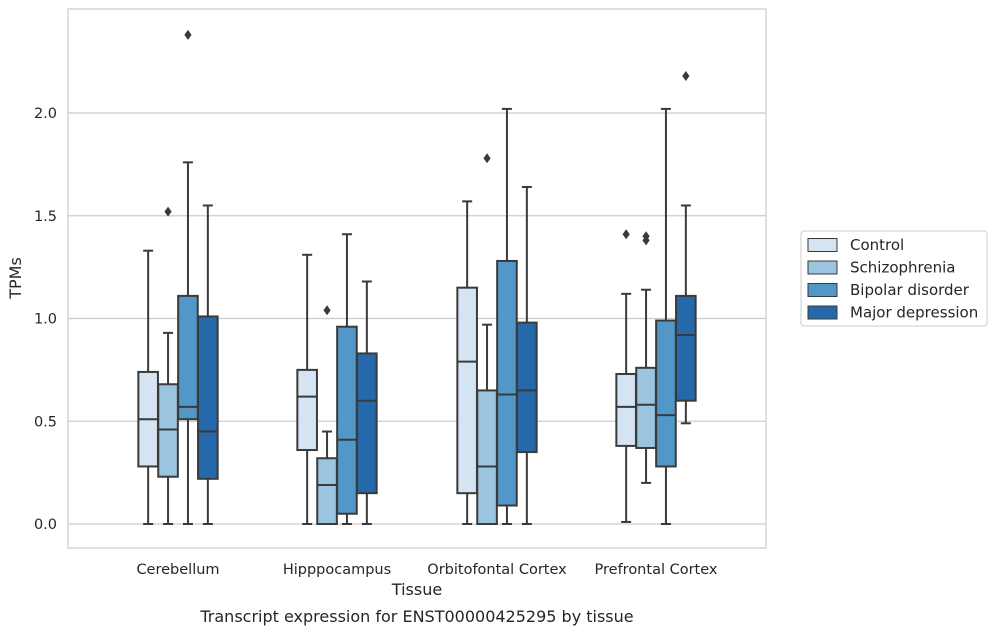 This screenshot has width=997, height=634. Describe the element at coordinates (910, 290) in the screenshot. I see `legend-label: Bipolar disorder` at that location.